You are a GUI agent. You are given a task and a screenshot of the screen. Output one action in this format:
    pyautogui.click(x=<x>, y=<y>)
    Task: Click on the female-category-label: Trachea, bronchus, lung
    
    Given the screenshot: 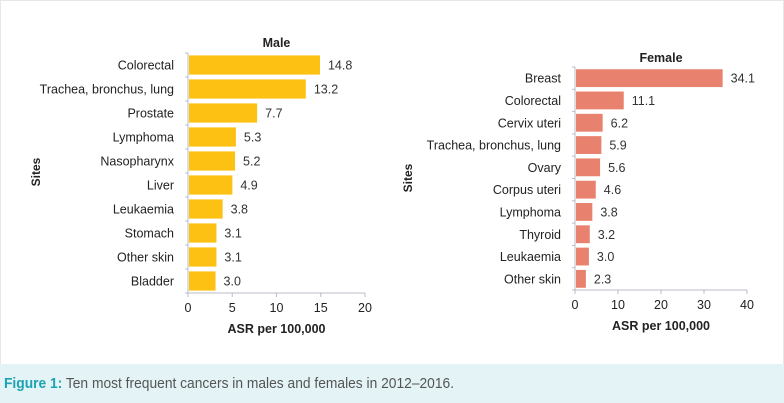 What is the action you would take?
    pyautogui.click(x=494, y=146)
    